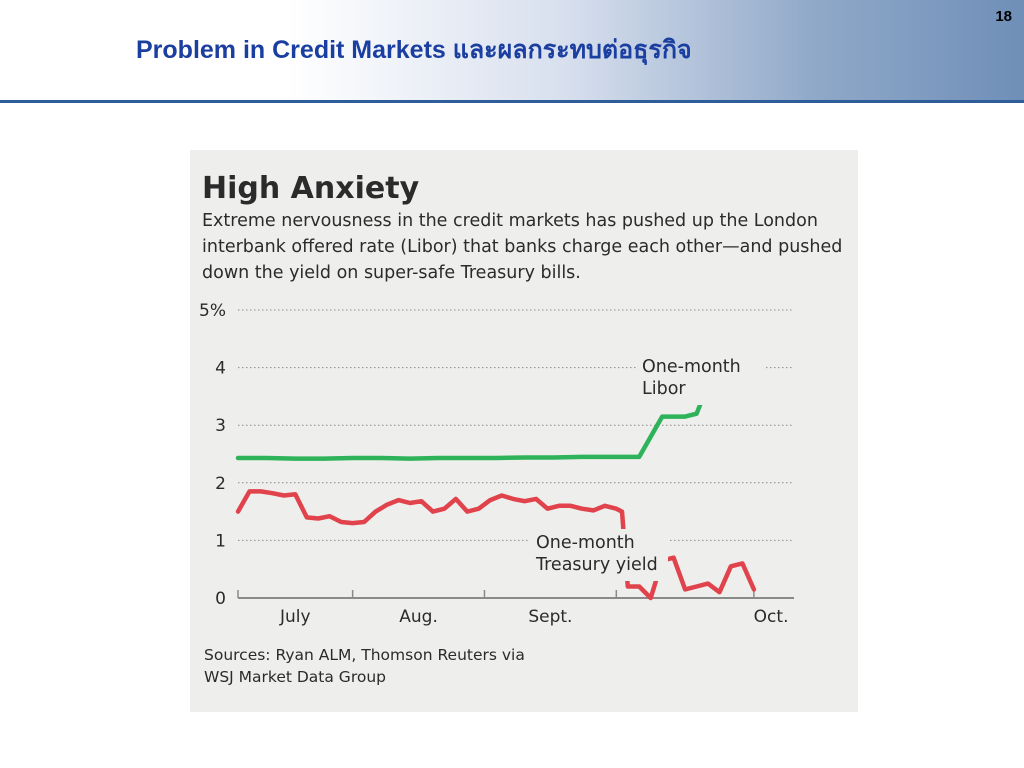  Describe the element at coordinates (664, 389) in the screenshot. I see `series-label-libor: Libor` at that location.